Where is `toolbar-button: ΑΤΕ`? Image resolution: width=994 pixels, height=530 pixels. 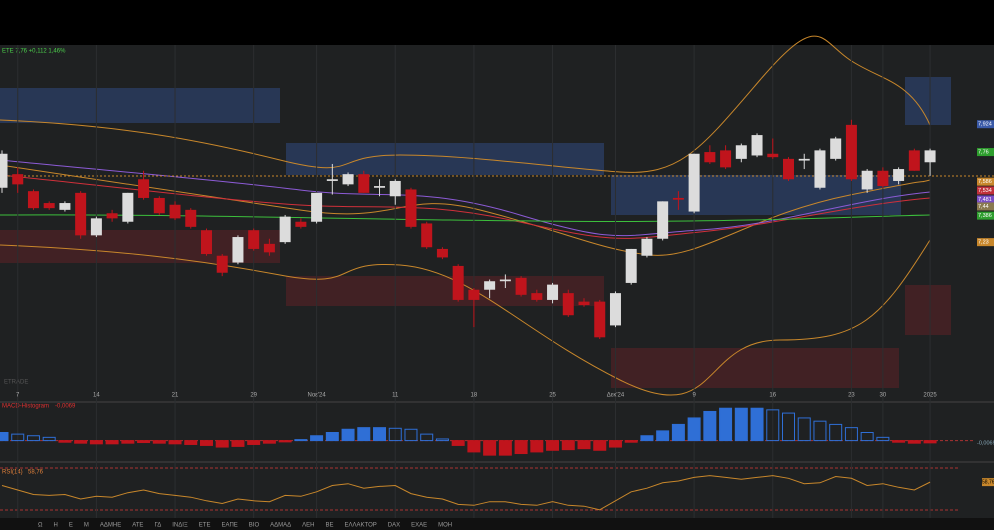
toolbar-button: ΑΤΕ is located at coordinates (137, 526).